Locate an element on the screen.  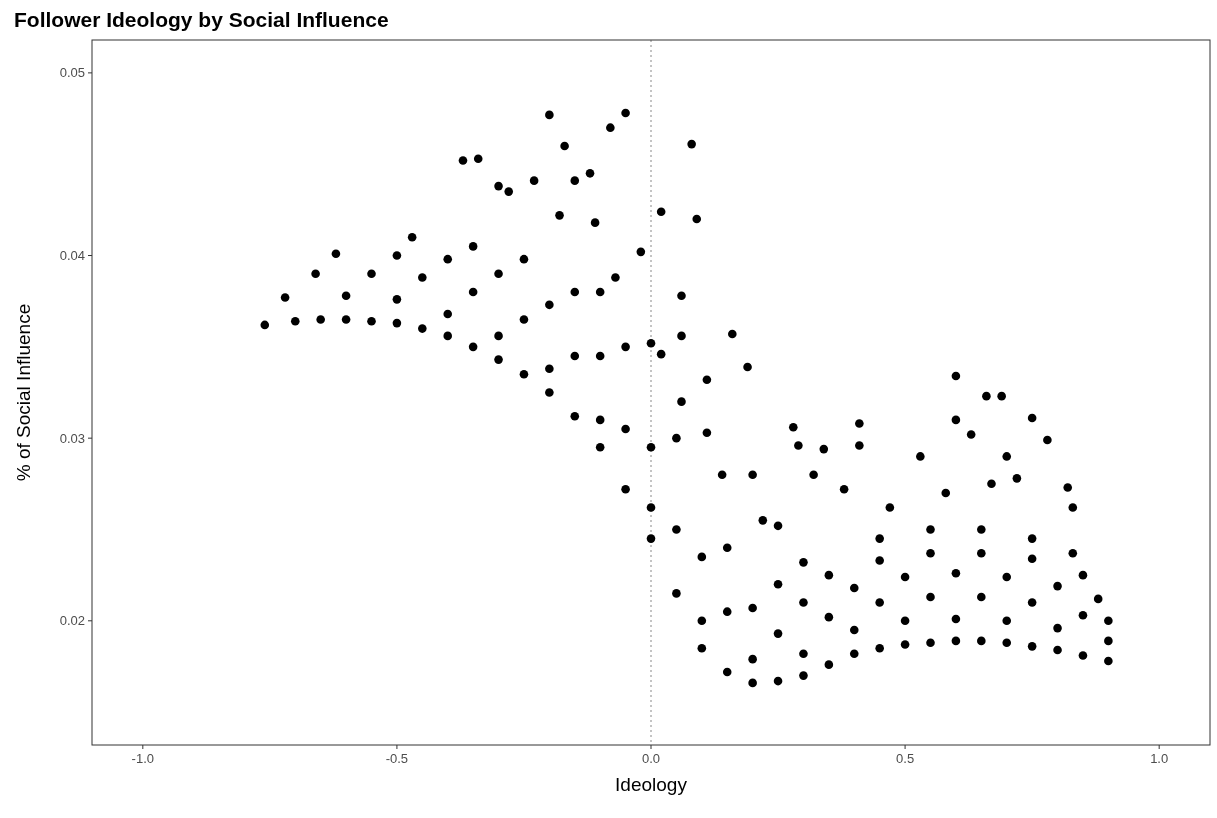
x-axis-title: Ideology is located at coordinates (651, 784).